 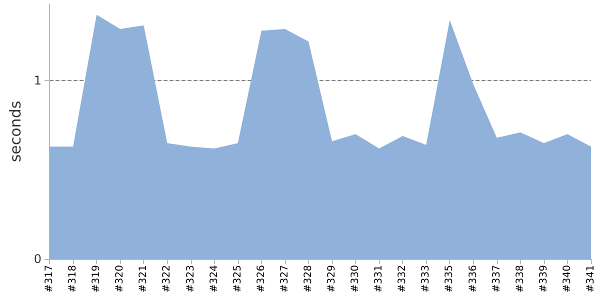 What do you see at coordinates (167, 278) in the screenshot?
I see `x-tick-label: #322` at bounding box center [167, 278].